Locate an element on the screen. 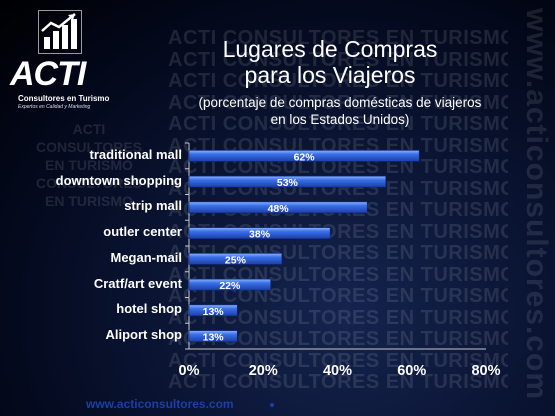 The height and width of the screenshot is (416, 555). category-label: Aliport shop is located at coordinates (143, 335).